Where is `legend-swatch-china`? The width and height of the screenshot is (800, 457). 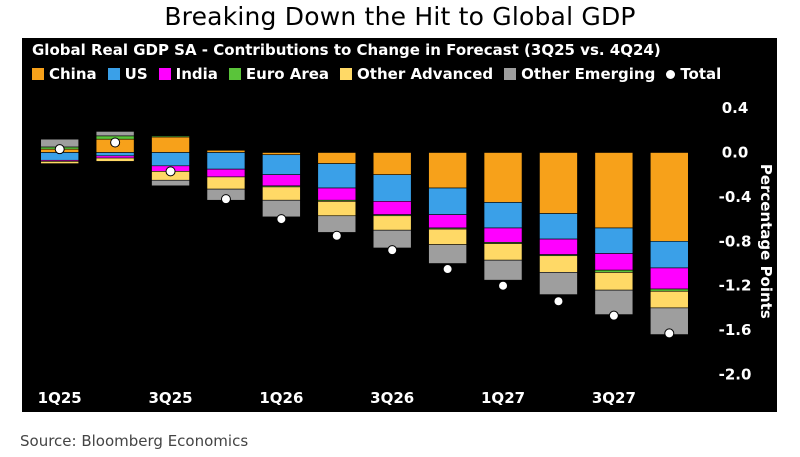 legend-swatch-china is located at coordinates (38, 74).